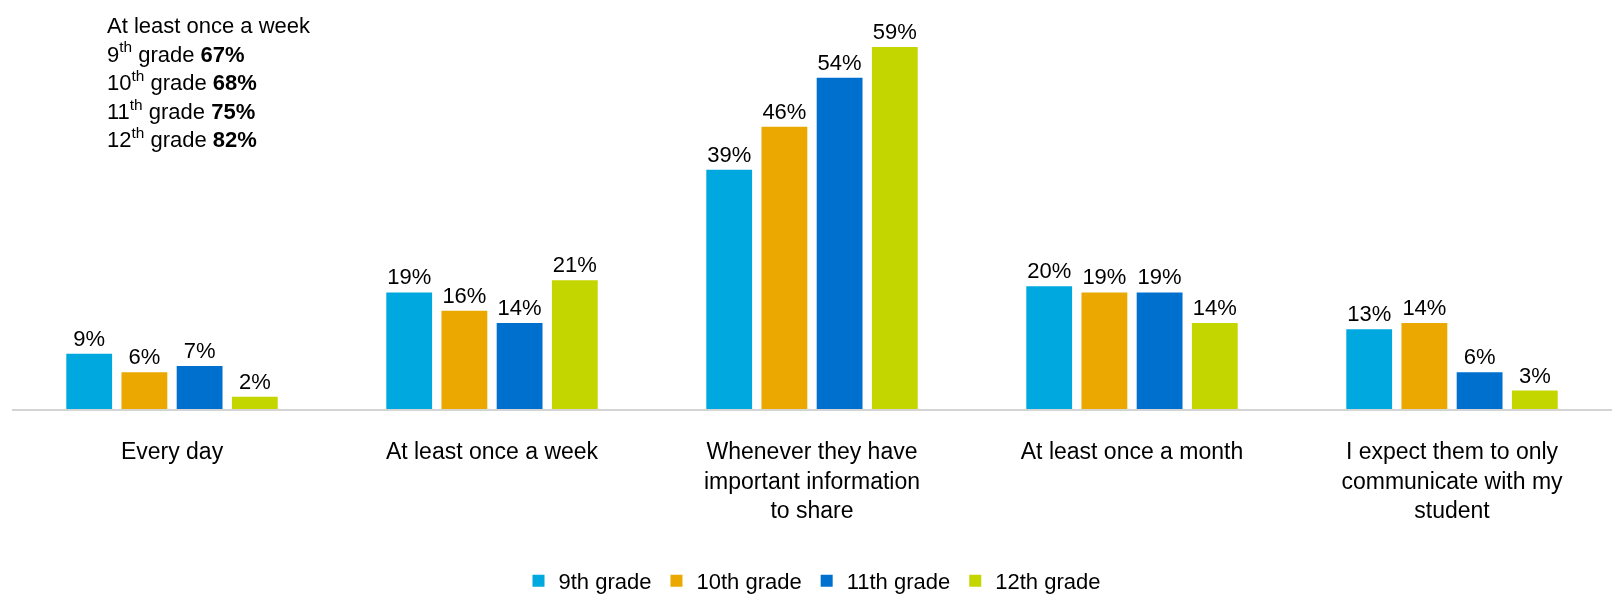 The height and width of the screenshot is (605, 1614). Describe the element at coordinates (894, 32) in the screenshot. I see `data-label: 59%` at that location.